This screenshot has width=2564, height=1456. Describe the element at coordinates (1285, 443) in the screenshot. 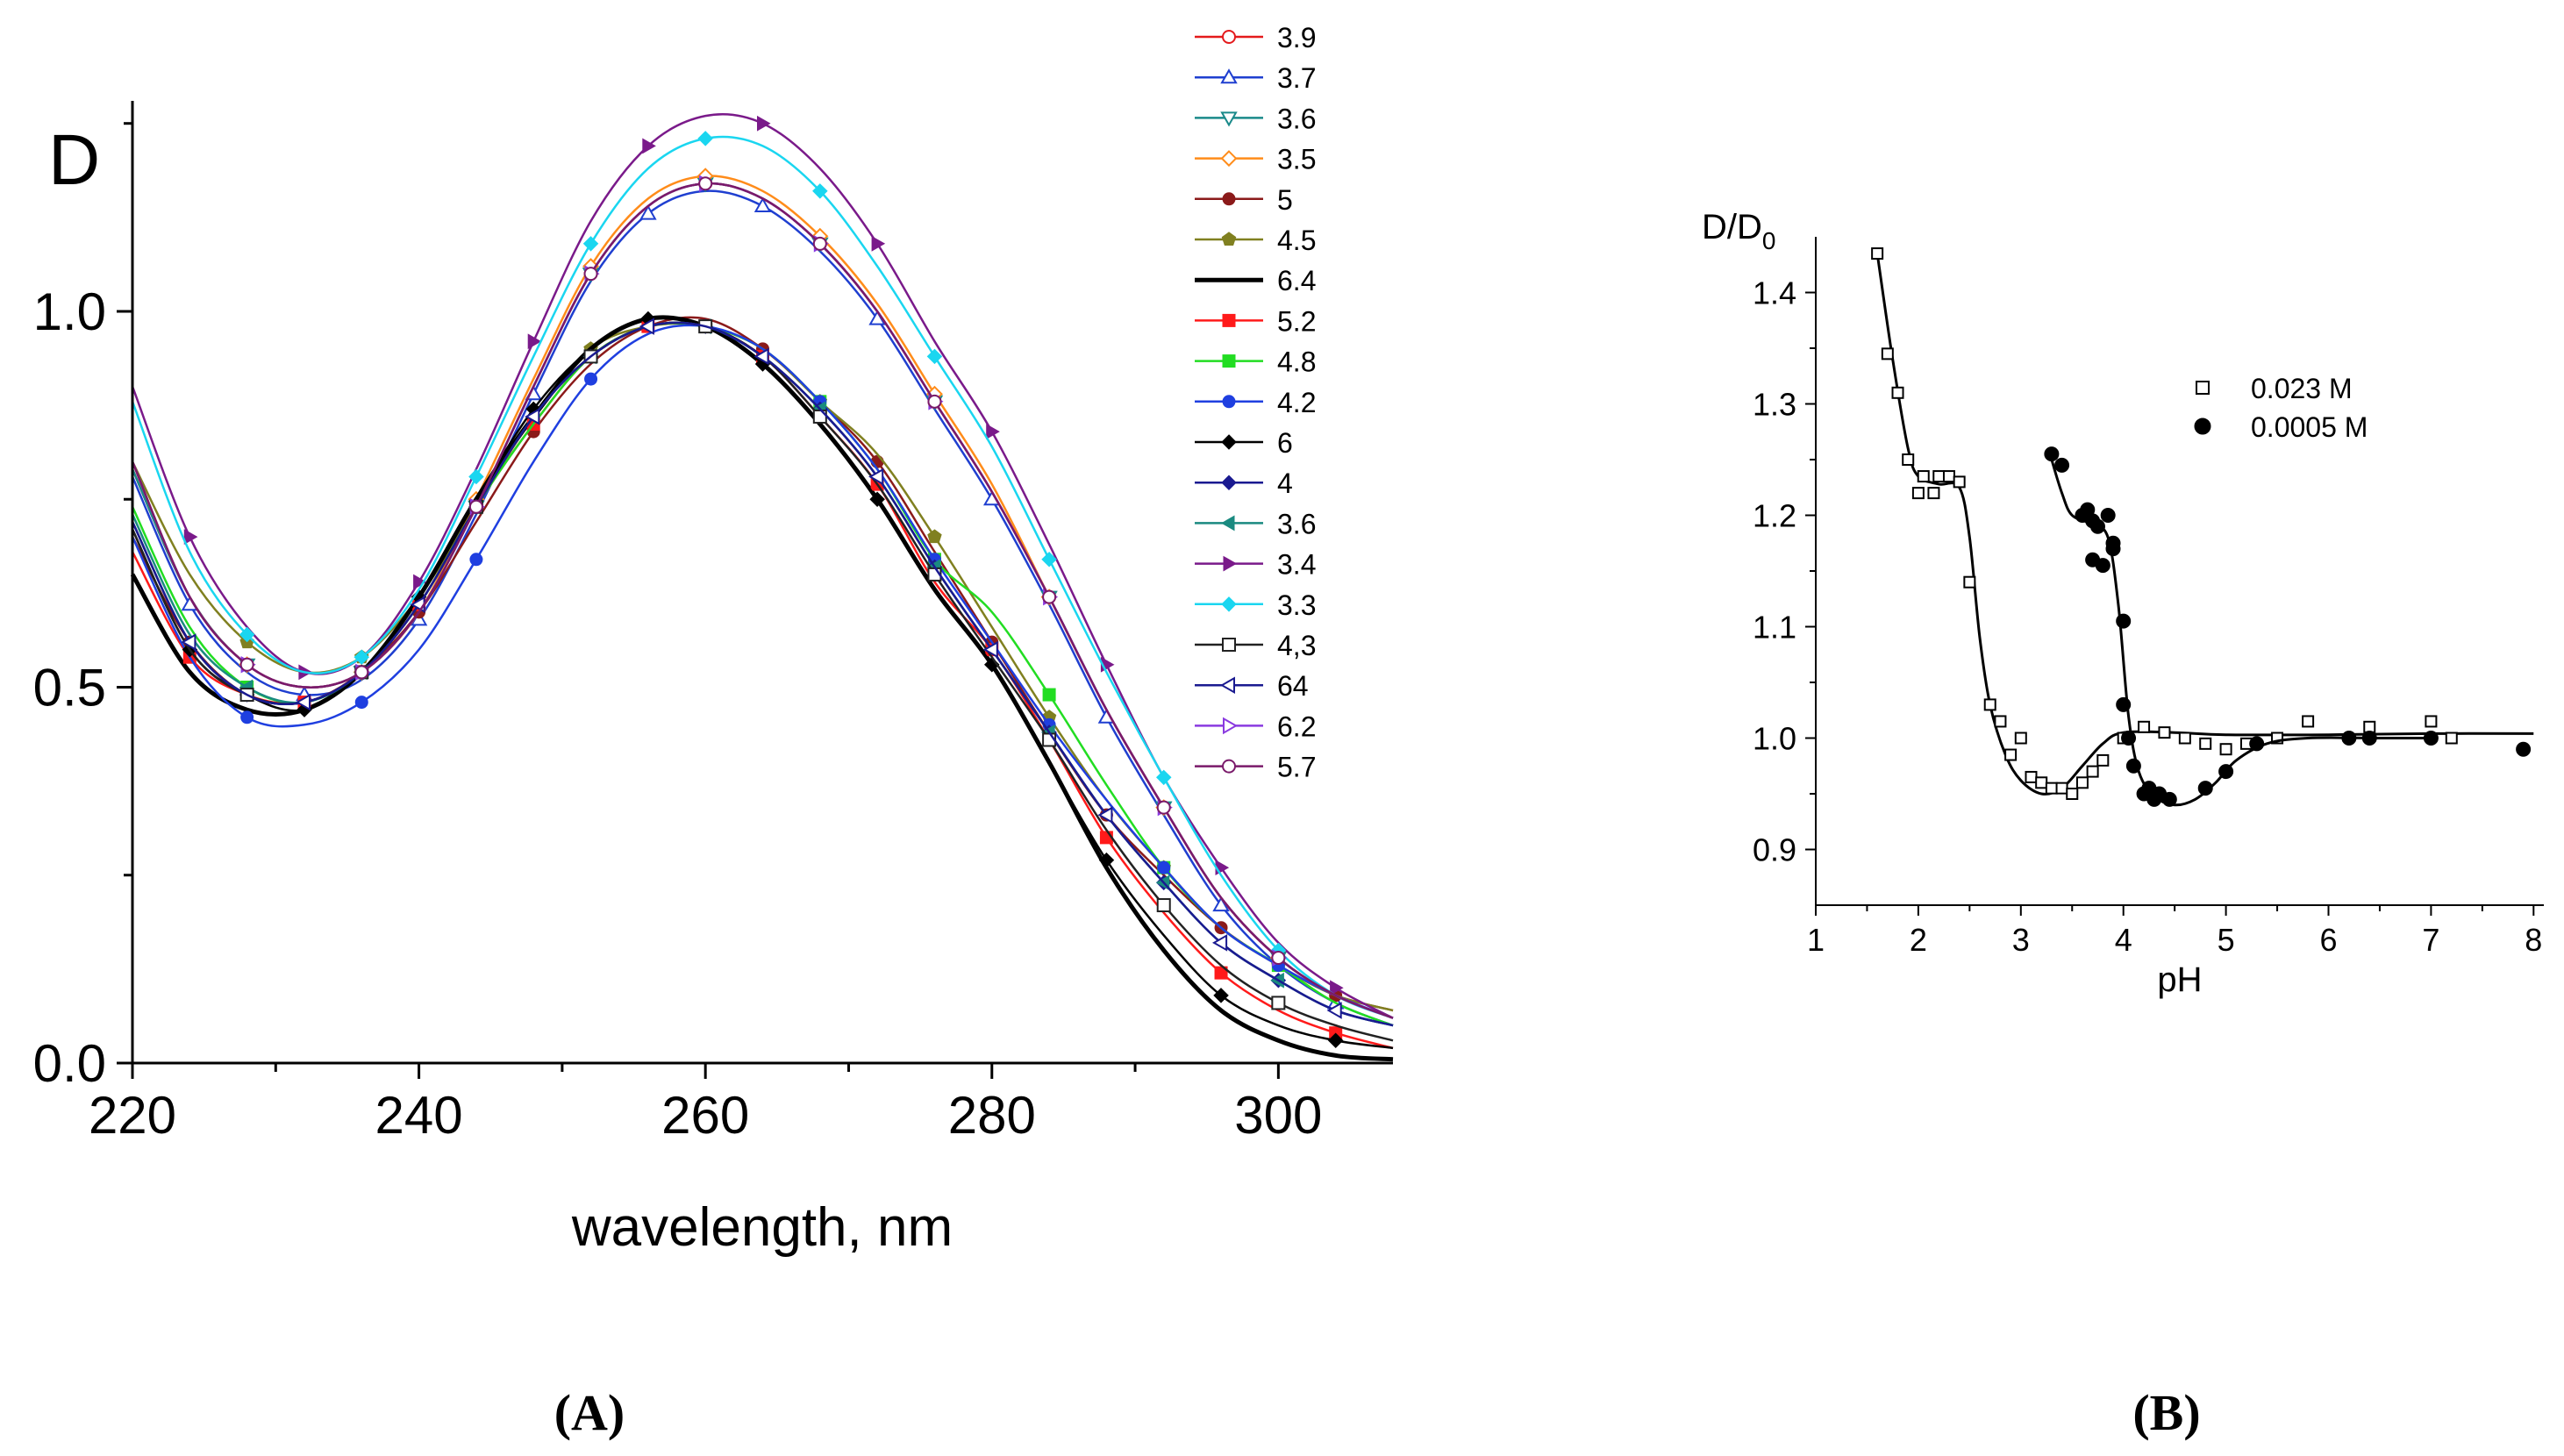

I see `spectra-legend-label: 6` at that location.